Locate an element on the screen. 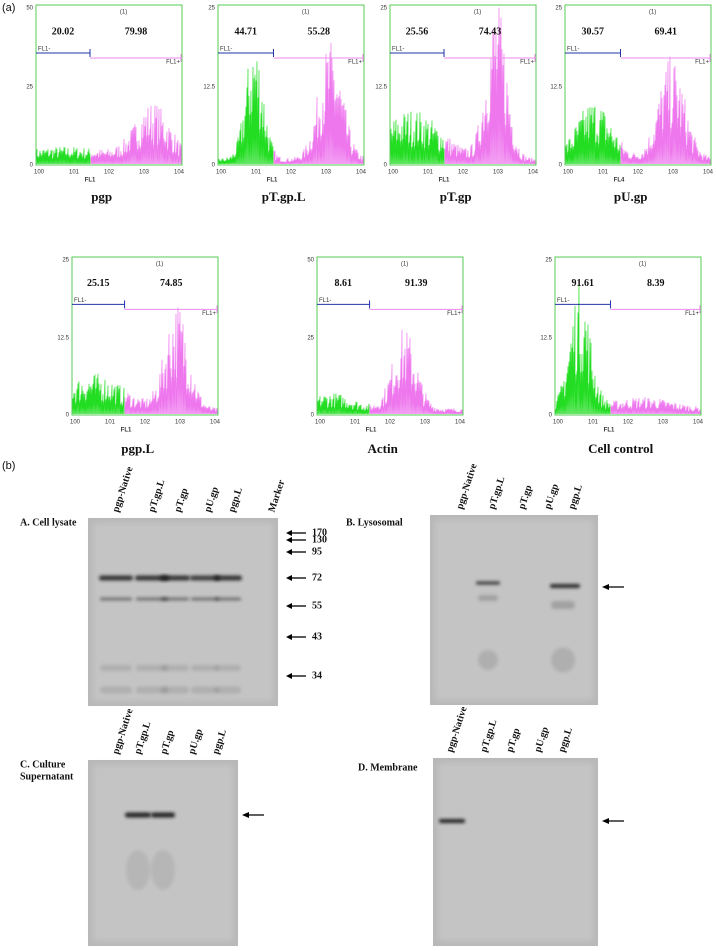 This screenshot has height=951, width=716. sample-name: Cell control is located at coordinates (620, 448).